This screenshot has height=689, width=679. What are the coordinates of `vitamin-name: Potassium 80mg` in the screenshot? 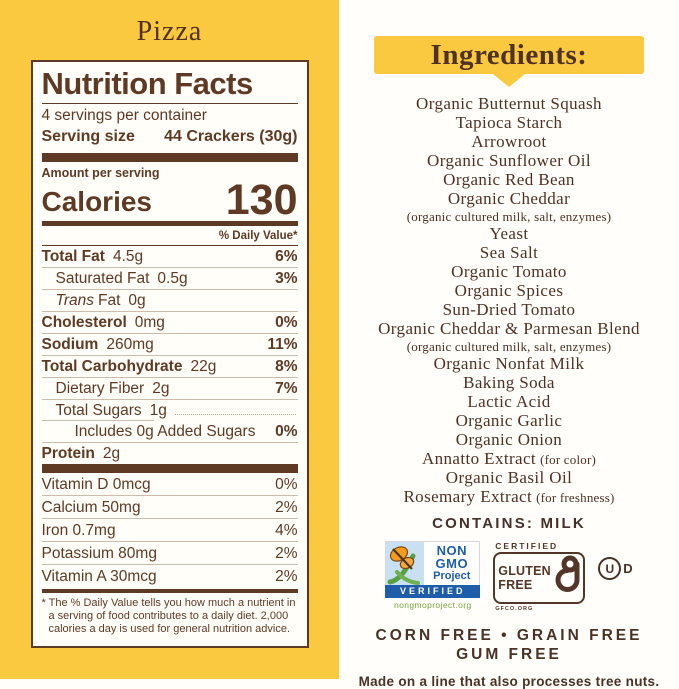 It's located at (99, 553).